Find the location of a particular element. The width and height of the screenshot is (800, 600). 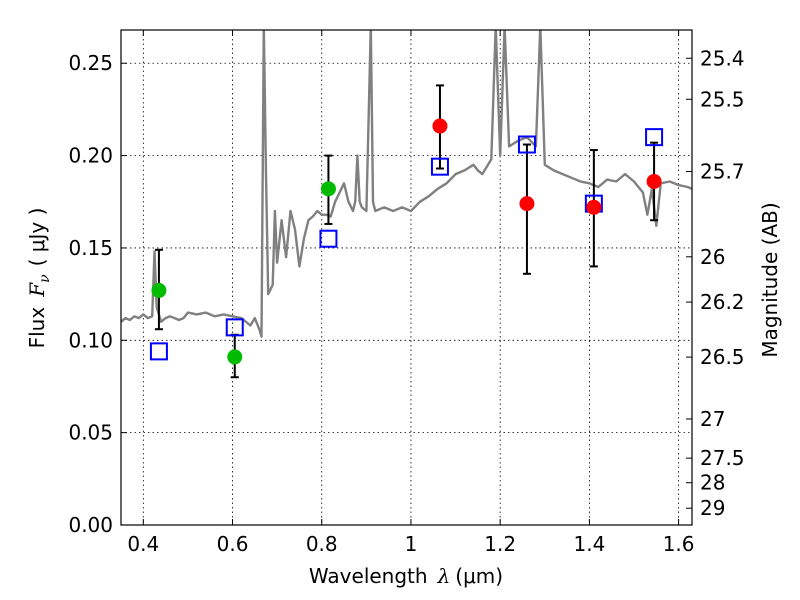

y-tick-label: 0.05 is located at coordinates (90, 433).